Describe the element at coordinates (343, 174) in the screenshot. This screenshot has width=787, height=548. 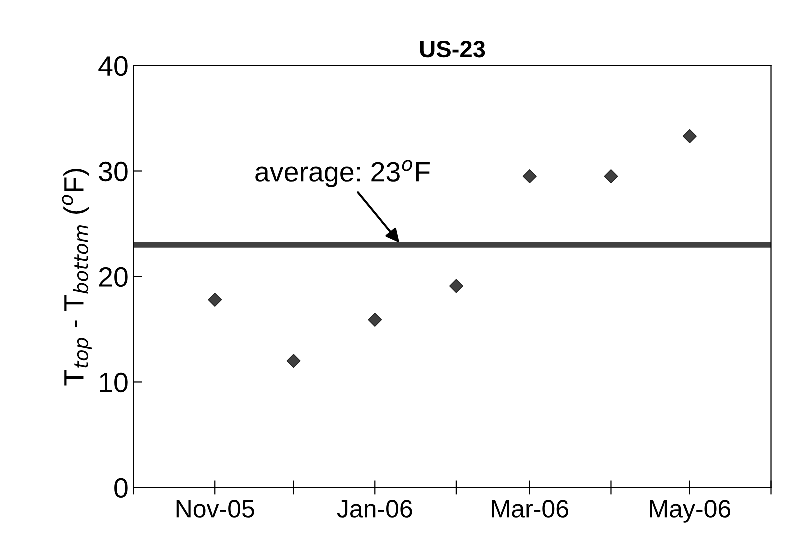
I see `ref-line-label: average: 23$^{o}$F` at that location.